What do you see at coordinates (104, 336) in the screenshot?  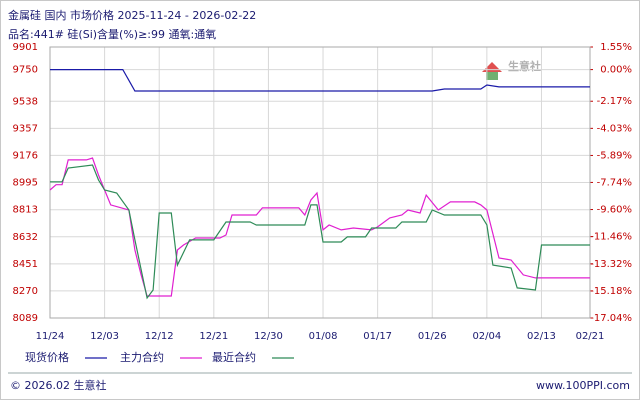 I see `x-tick-label: 12/03` at bounding box center [104, 336].